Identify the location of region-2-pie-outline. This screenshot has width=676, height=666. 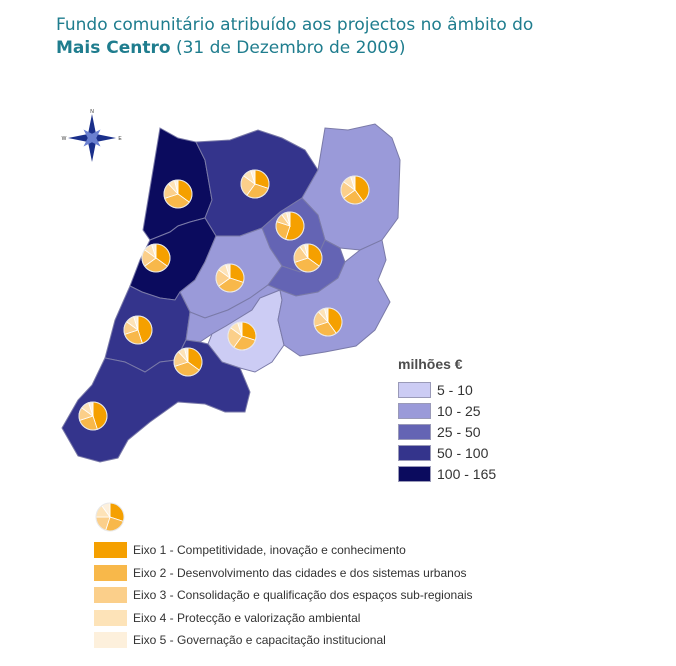
(355, 190).